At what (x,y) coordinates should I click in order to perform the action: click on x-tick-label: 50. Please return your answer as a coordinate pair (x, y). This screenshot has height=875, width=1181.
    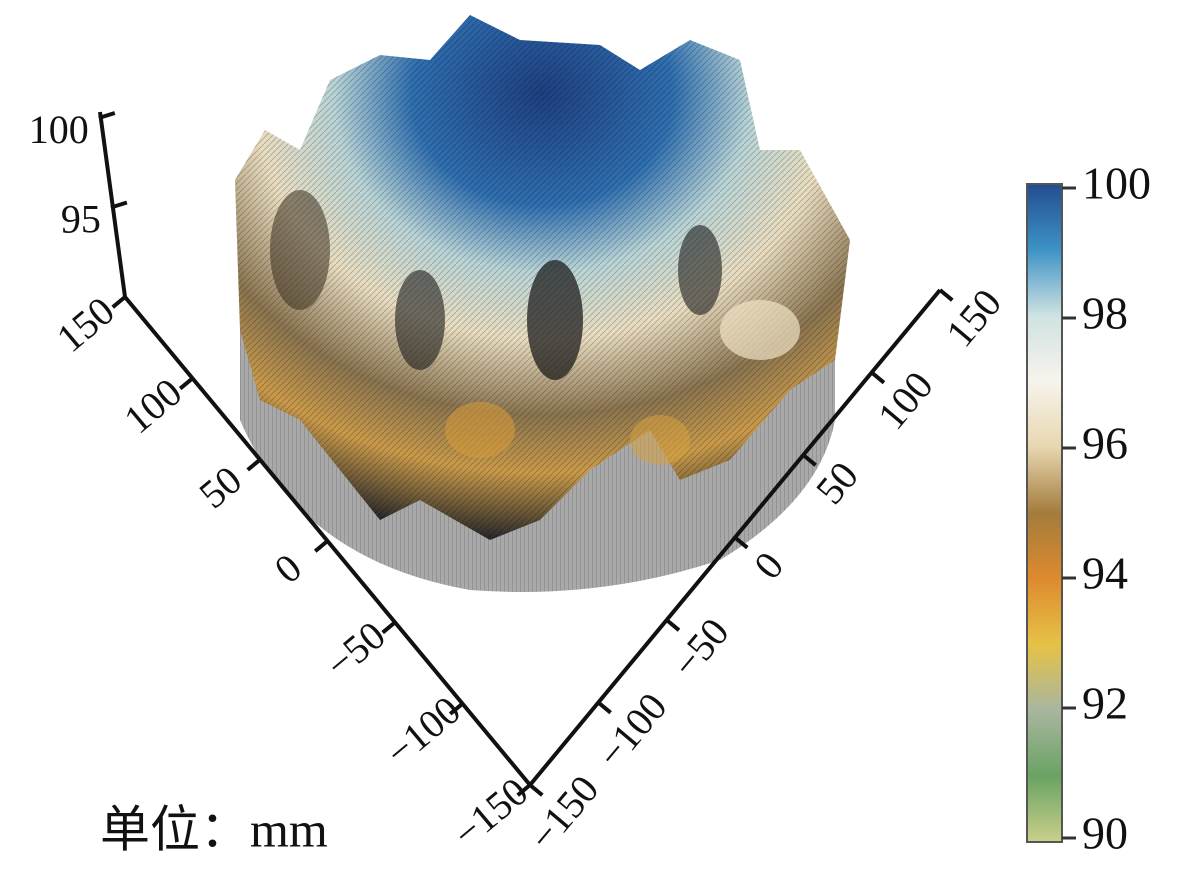
    Looking at the image, I should click on (221, 487).